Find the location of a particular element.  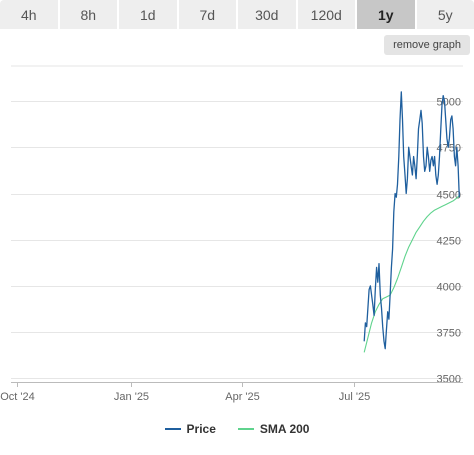

tab-1y: 1y is located at coordinates (387, 14).